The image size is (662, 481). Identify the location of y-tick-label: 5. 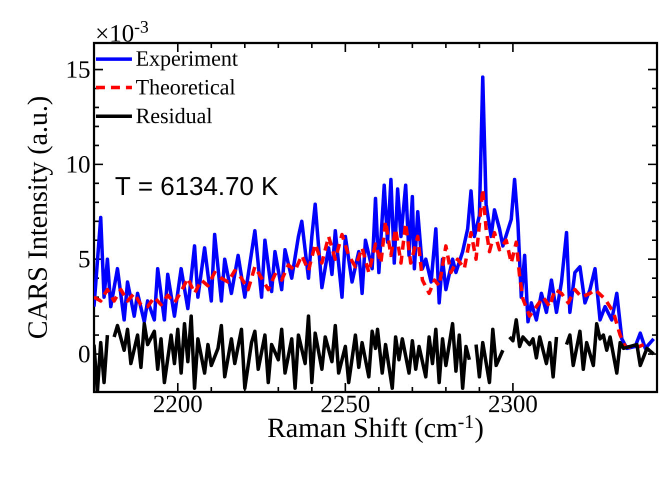
(84, 259).